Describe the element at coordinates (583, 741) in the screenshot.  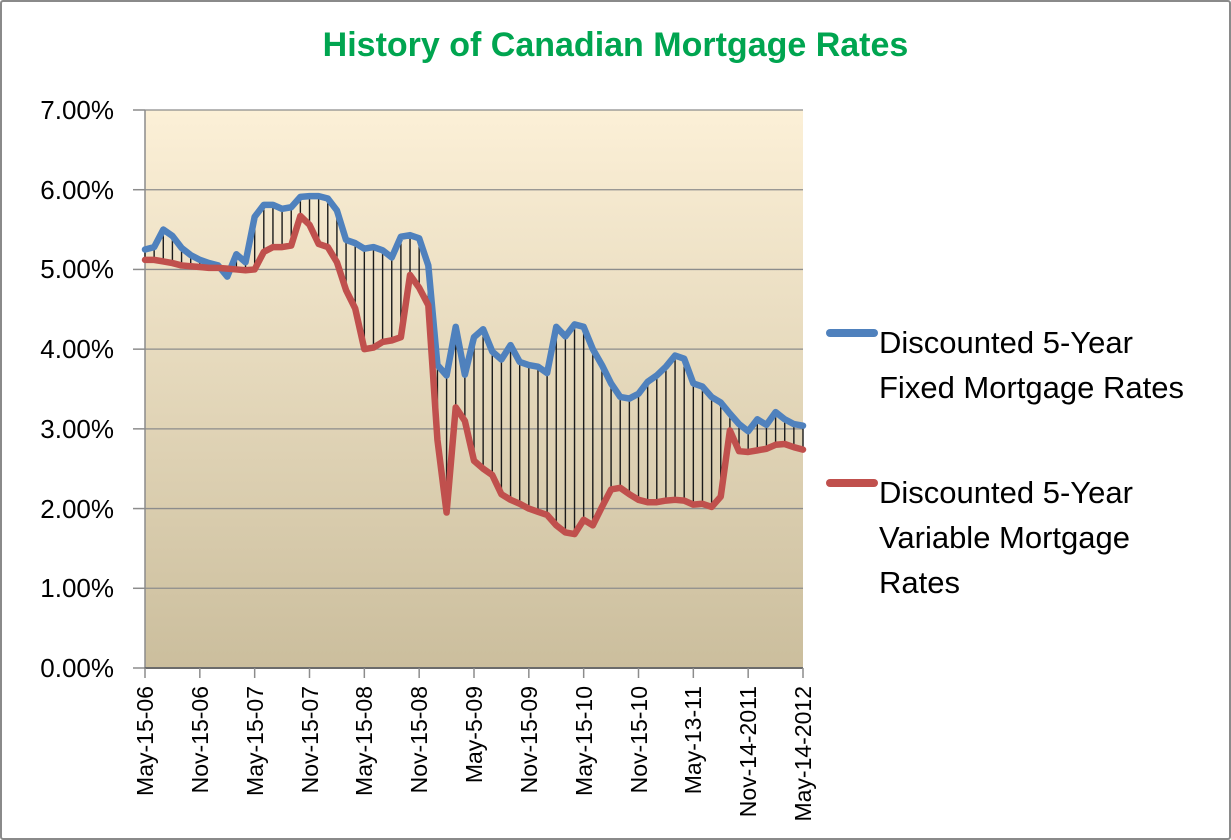
I see `x-axis-label: May-15-10` at that location.